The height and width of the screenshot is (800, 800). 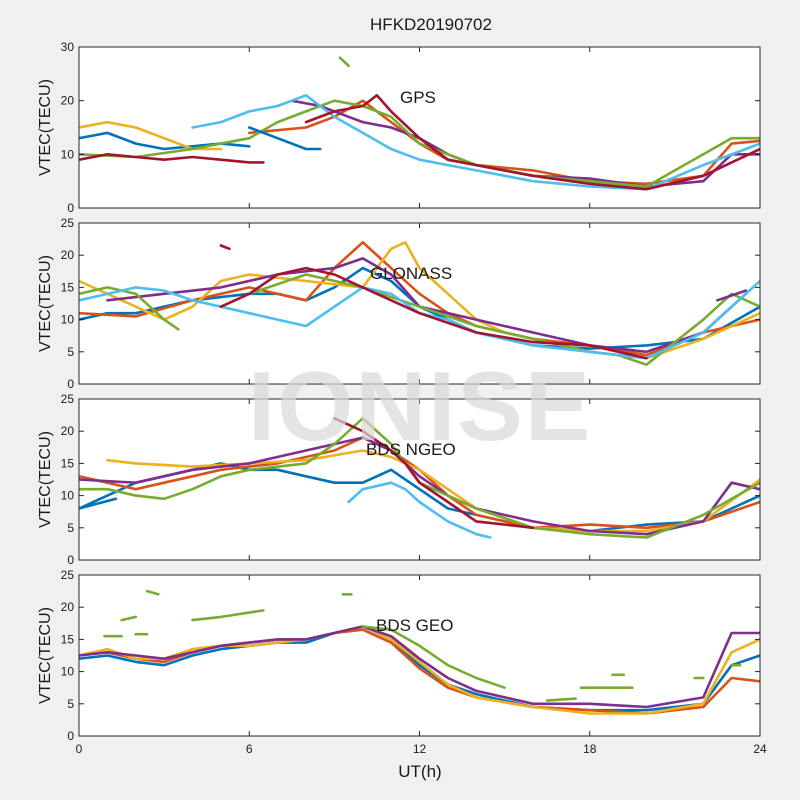 What do you see at coordinates (420, 749) in the screenshot?
I see `x-tick-label: 12` at bounding box center [420, 749].